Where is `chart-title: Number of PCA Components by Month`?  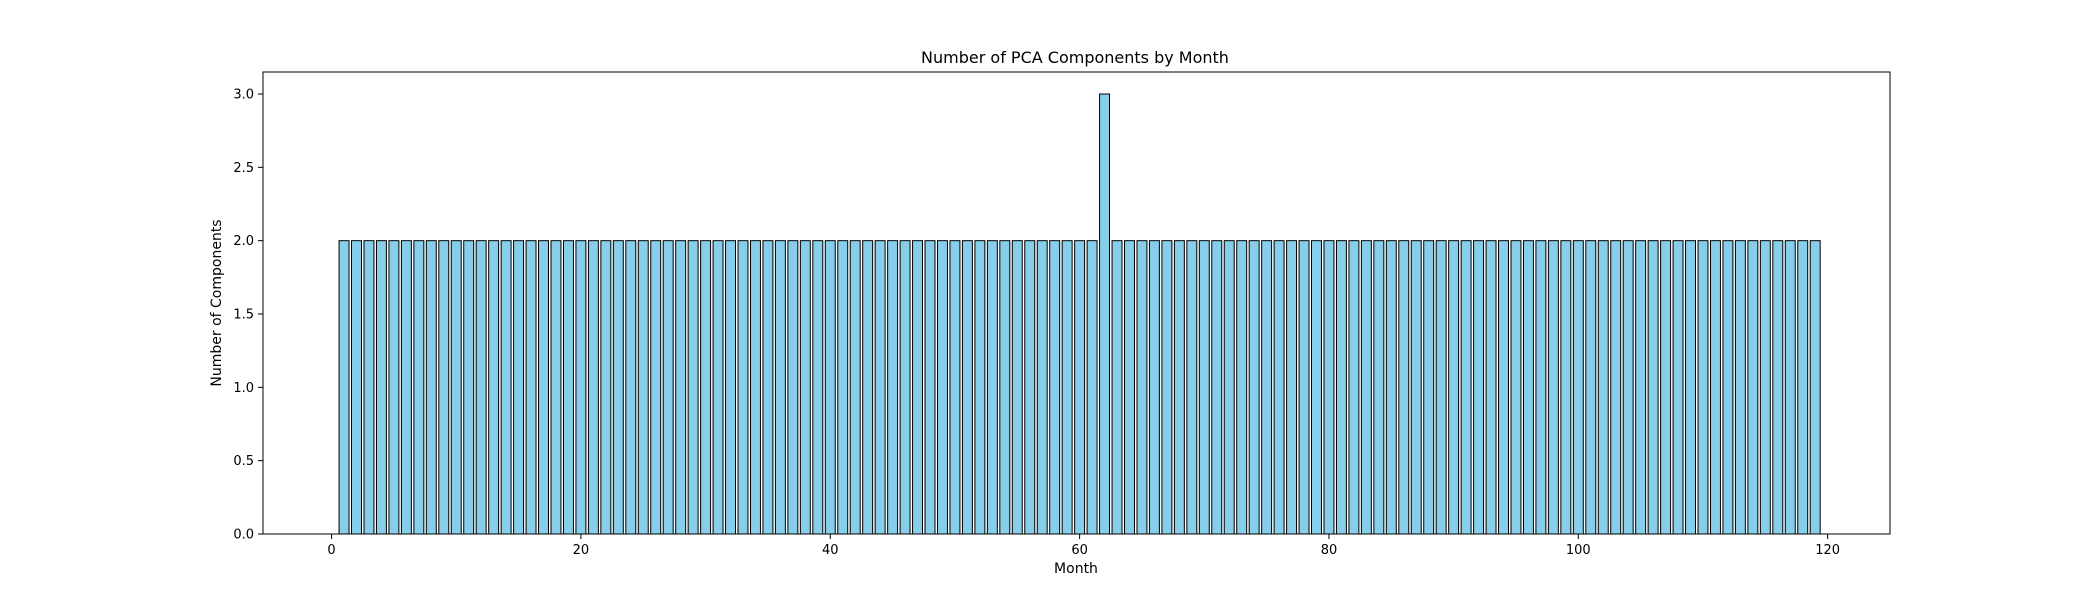
chart-title: Number of PCA Components by Month is located at coordinates (1075, 57).